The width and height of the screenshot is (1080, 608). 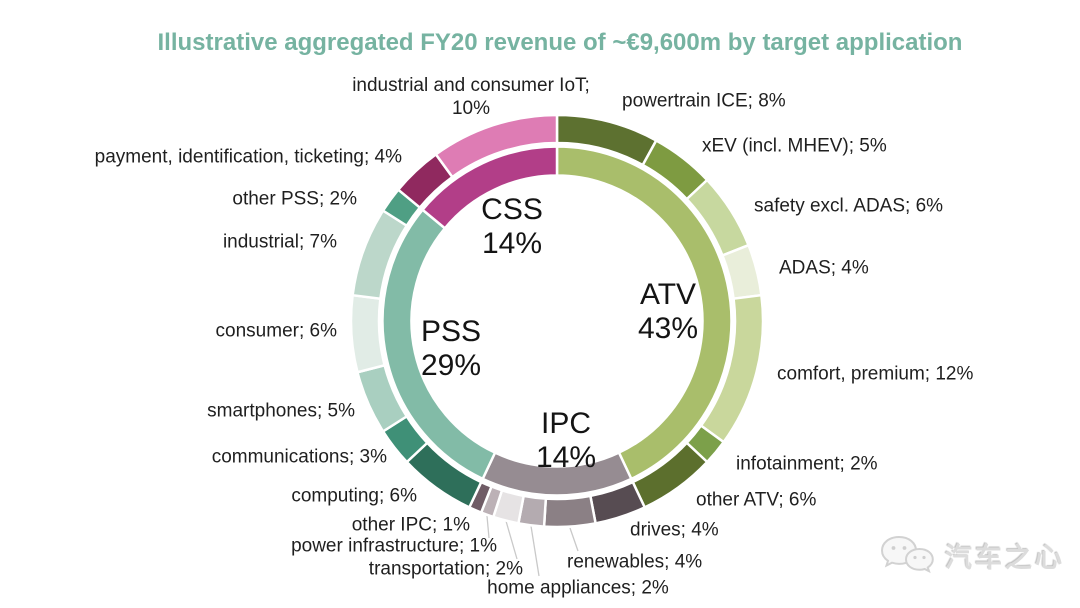 I want to click on watermark: 汽车之心, so click(x=971, y=555).